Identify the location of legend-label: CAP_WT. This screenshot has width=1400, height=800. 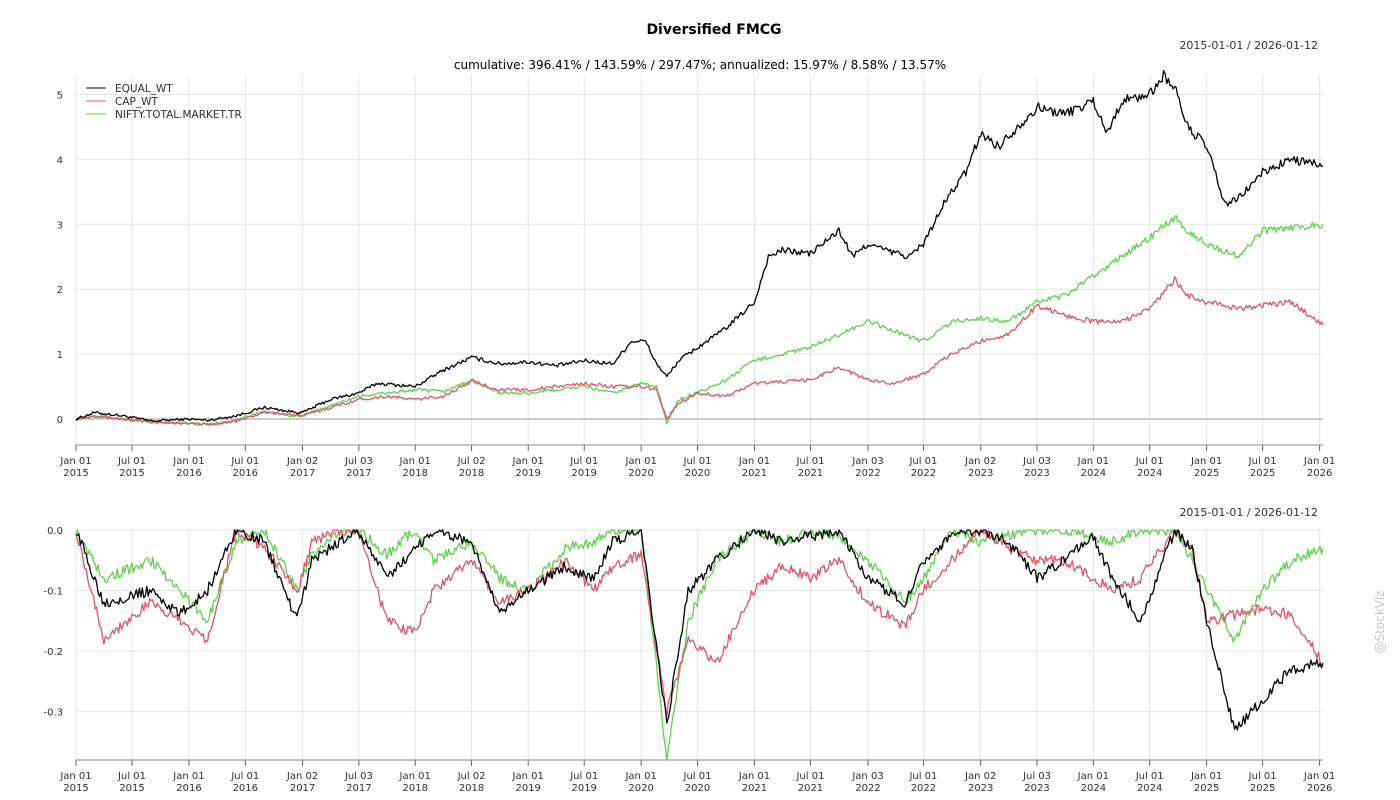
(136, 102).